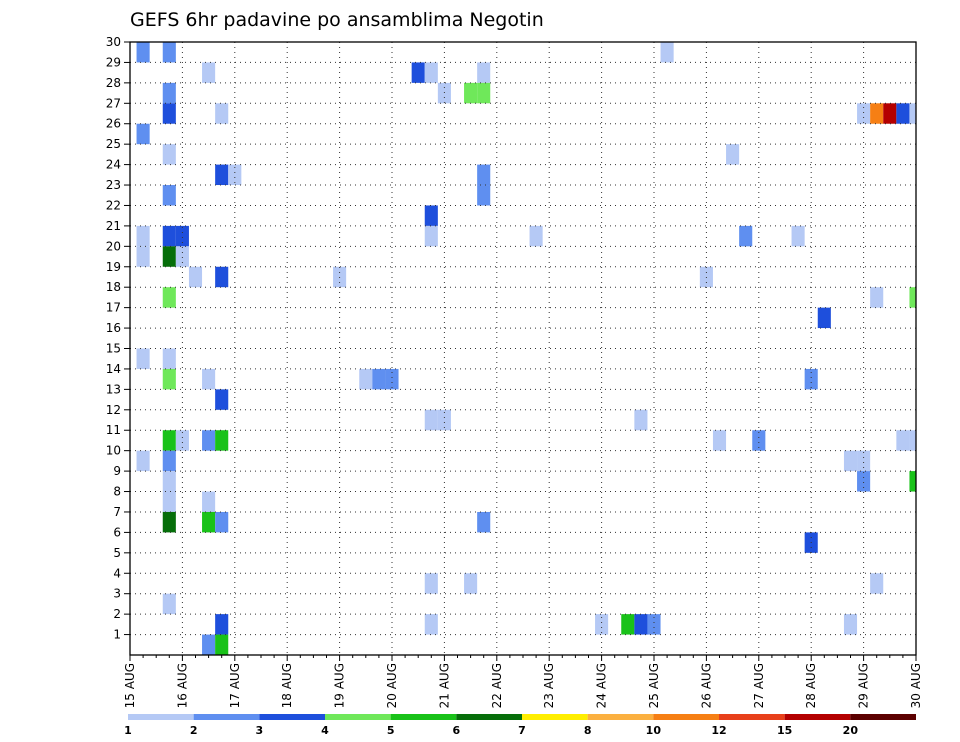 The image size is (960, 742). I want to click on x-tick-label: 20 AUG, so click(392, 685).